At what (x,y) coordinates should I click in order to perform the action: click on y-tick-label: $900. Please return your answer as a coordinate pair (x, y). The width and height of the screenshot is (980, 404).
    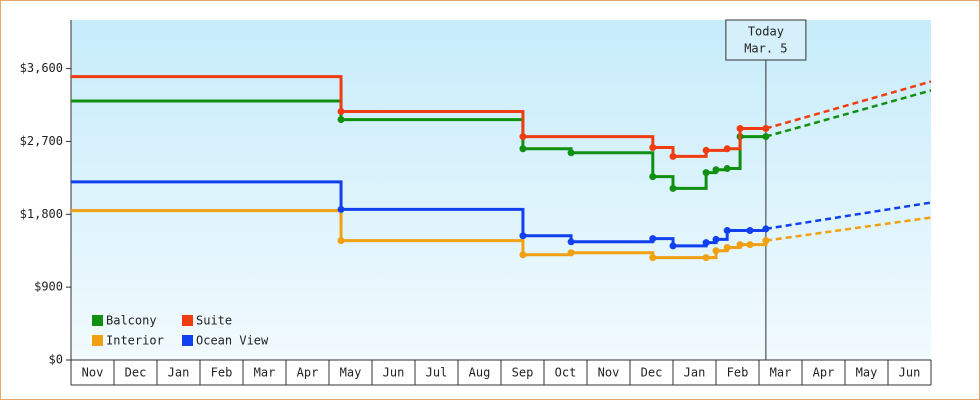
    Looking at the image, I should click on (48, 287).